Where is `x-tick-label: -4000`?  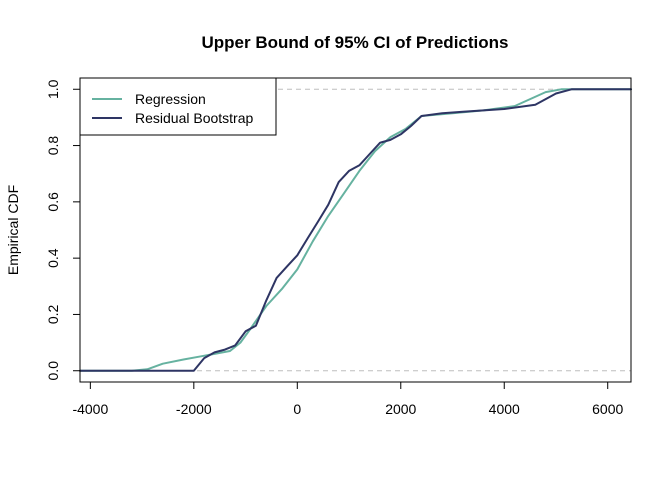 x-tick-label: -4000 is located at coordinates (90, 409).